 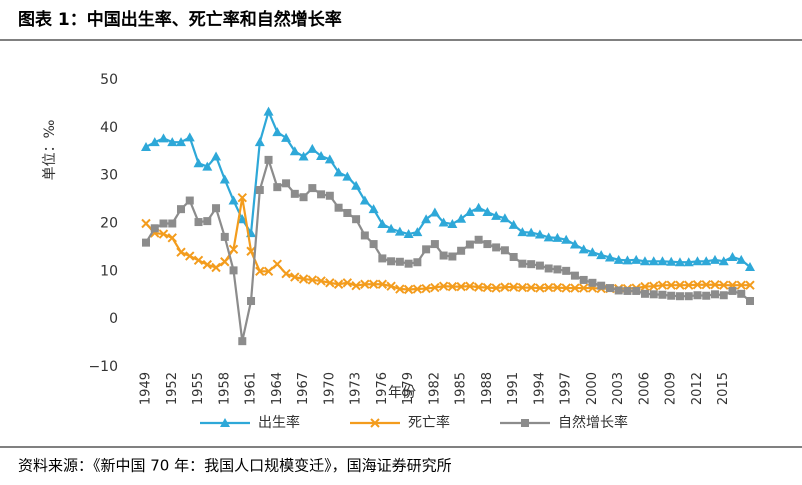 I want to click on x-tick-label: 1985, so click(x=461, y=388).